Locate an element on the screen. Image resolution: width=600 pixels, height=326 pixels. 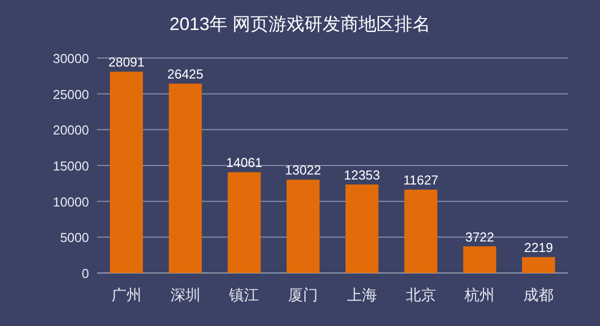
data-label: 14061 is located at coordinates (244, 162).